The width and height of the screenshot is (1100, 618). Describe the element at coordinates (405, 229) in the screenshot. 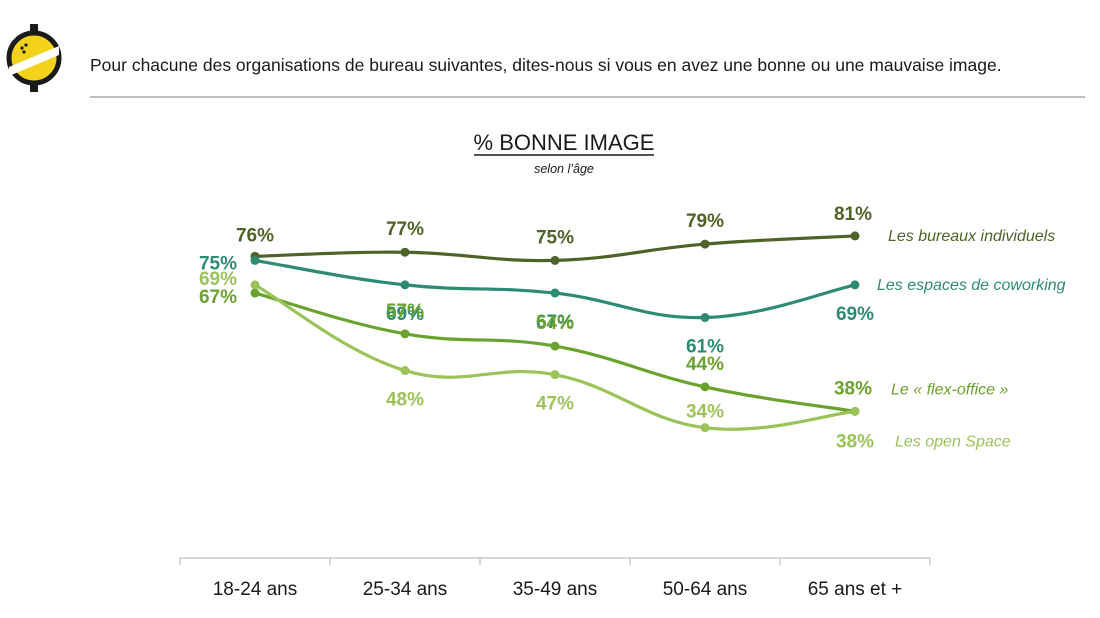

I see `data-label: 77%` at that location.